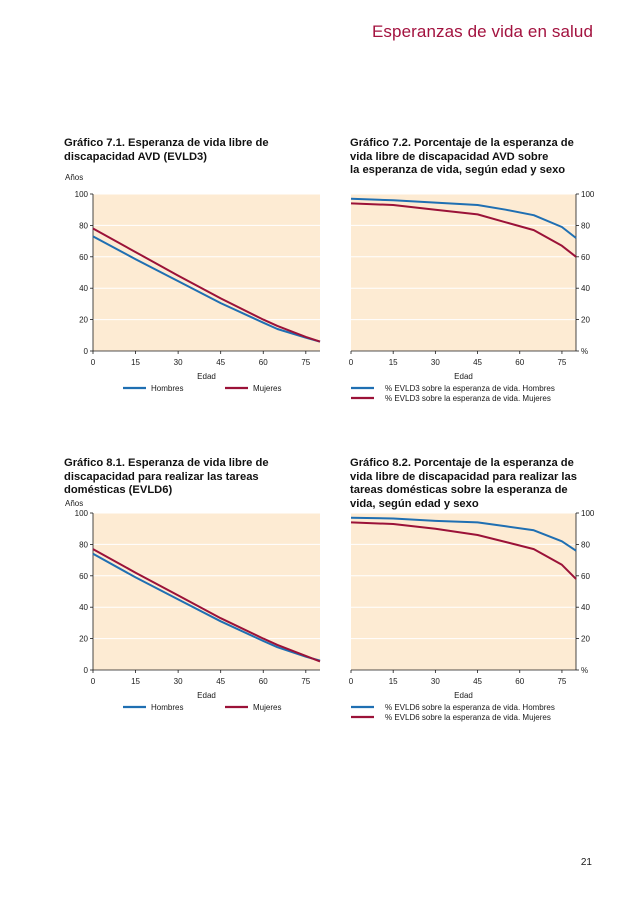 The height and width of the screenshot is (903, 638). What do you see at coordinates (118, 490) in the screenshot?
I see `title-line: domésticas (EVLD6)` at bounding box center [118, 490].